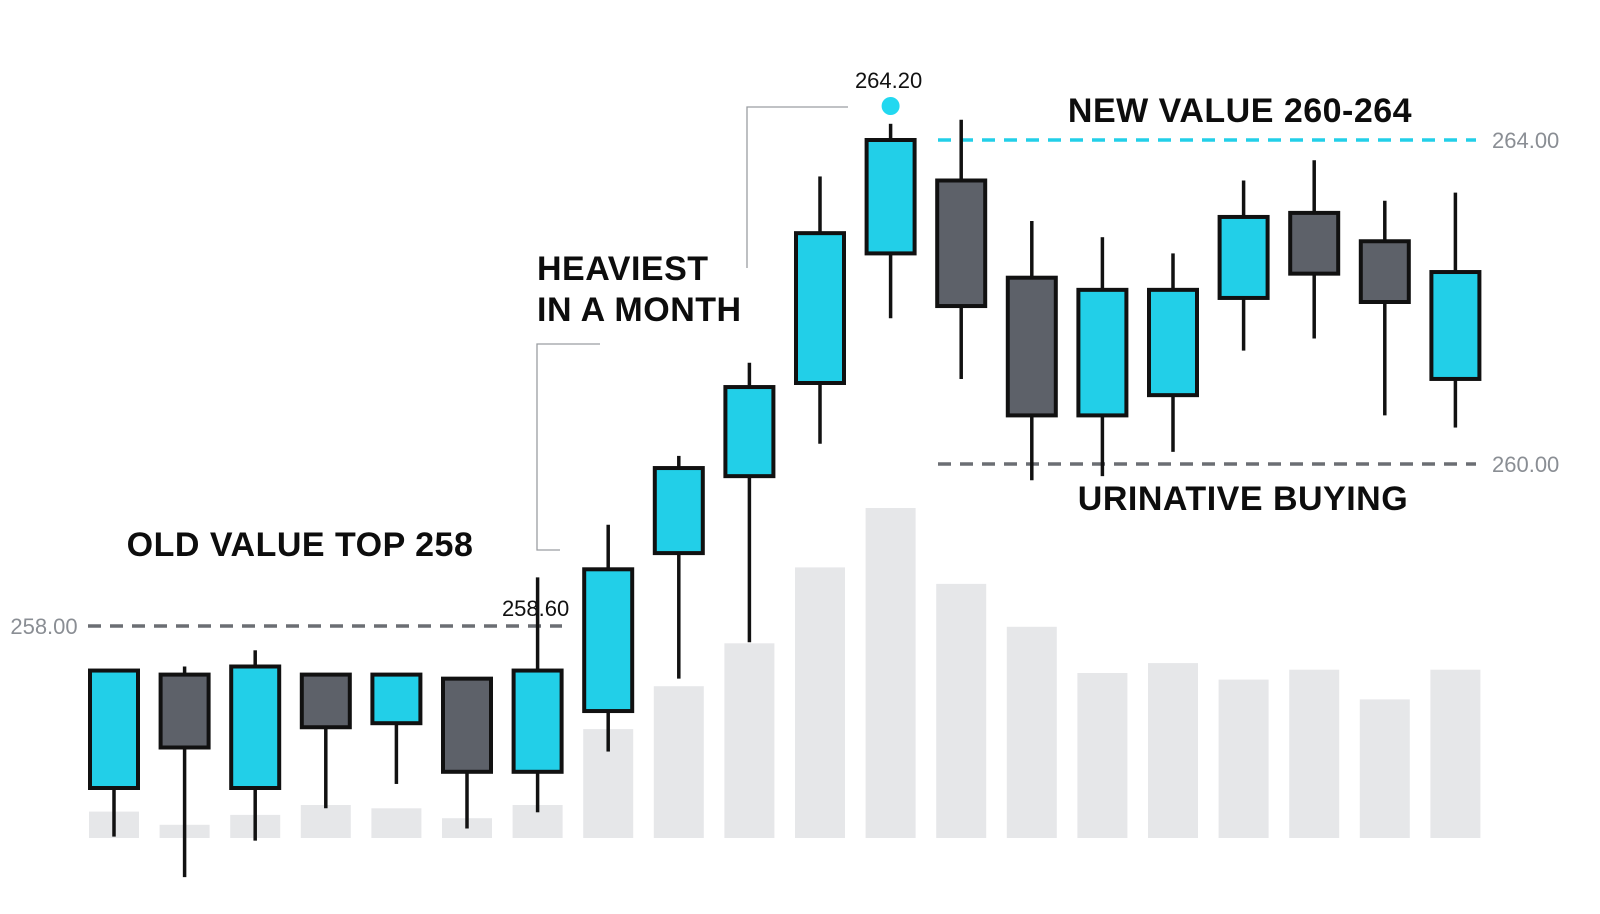 The image size is (1600, 914). I want to click on old-value-annotation: OLD VALUE TOP 258, so click(300, 545).